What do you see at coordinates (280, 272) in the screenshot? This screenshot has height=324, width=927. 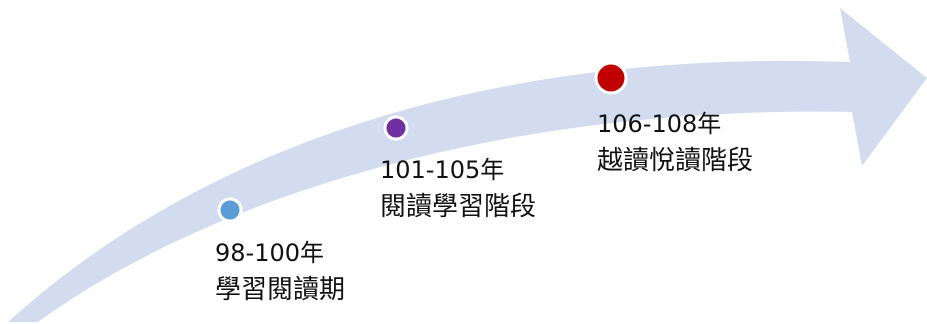 I see `milestone-label-98-100: 98-100年 學習閱讀期` at bounding box center [280, 272].